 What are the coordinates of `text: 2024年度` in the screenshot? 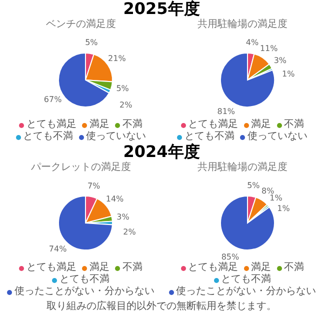 It's located at (161, 151).